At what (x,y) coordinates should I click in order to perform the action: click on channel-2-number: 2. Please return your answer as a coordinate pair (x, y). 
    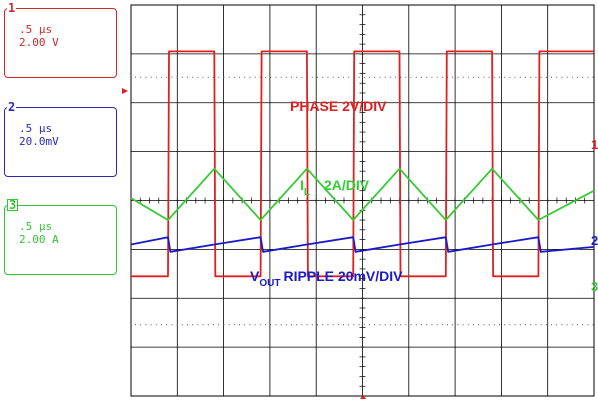
    Looking at the image, I should click on (12, 107).